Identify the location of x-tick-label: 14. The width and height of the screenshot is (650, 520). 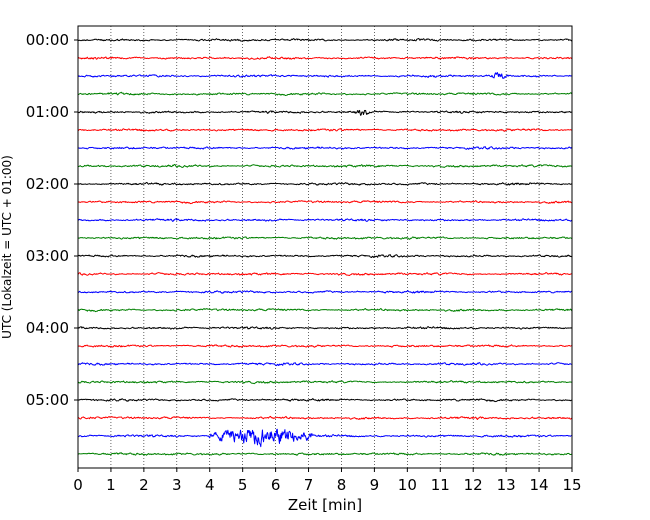
(539, 485).